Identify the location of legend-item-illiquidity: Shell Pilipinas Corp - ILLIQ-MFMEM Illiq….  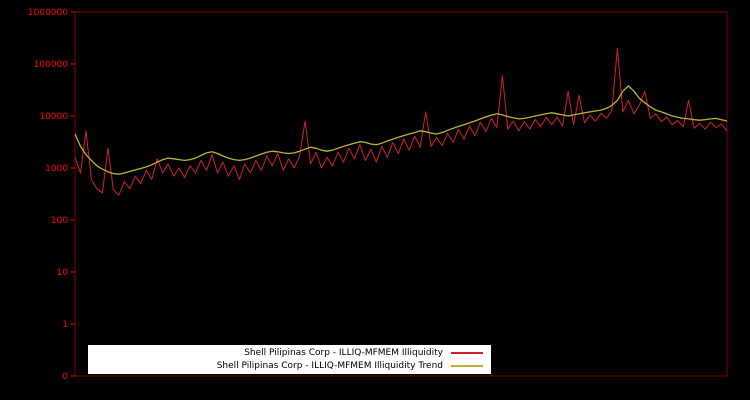
(289, 353).